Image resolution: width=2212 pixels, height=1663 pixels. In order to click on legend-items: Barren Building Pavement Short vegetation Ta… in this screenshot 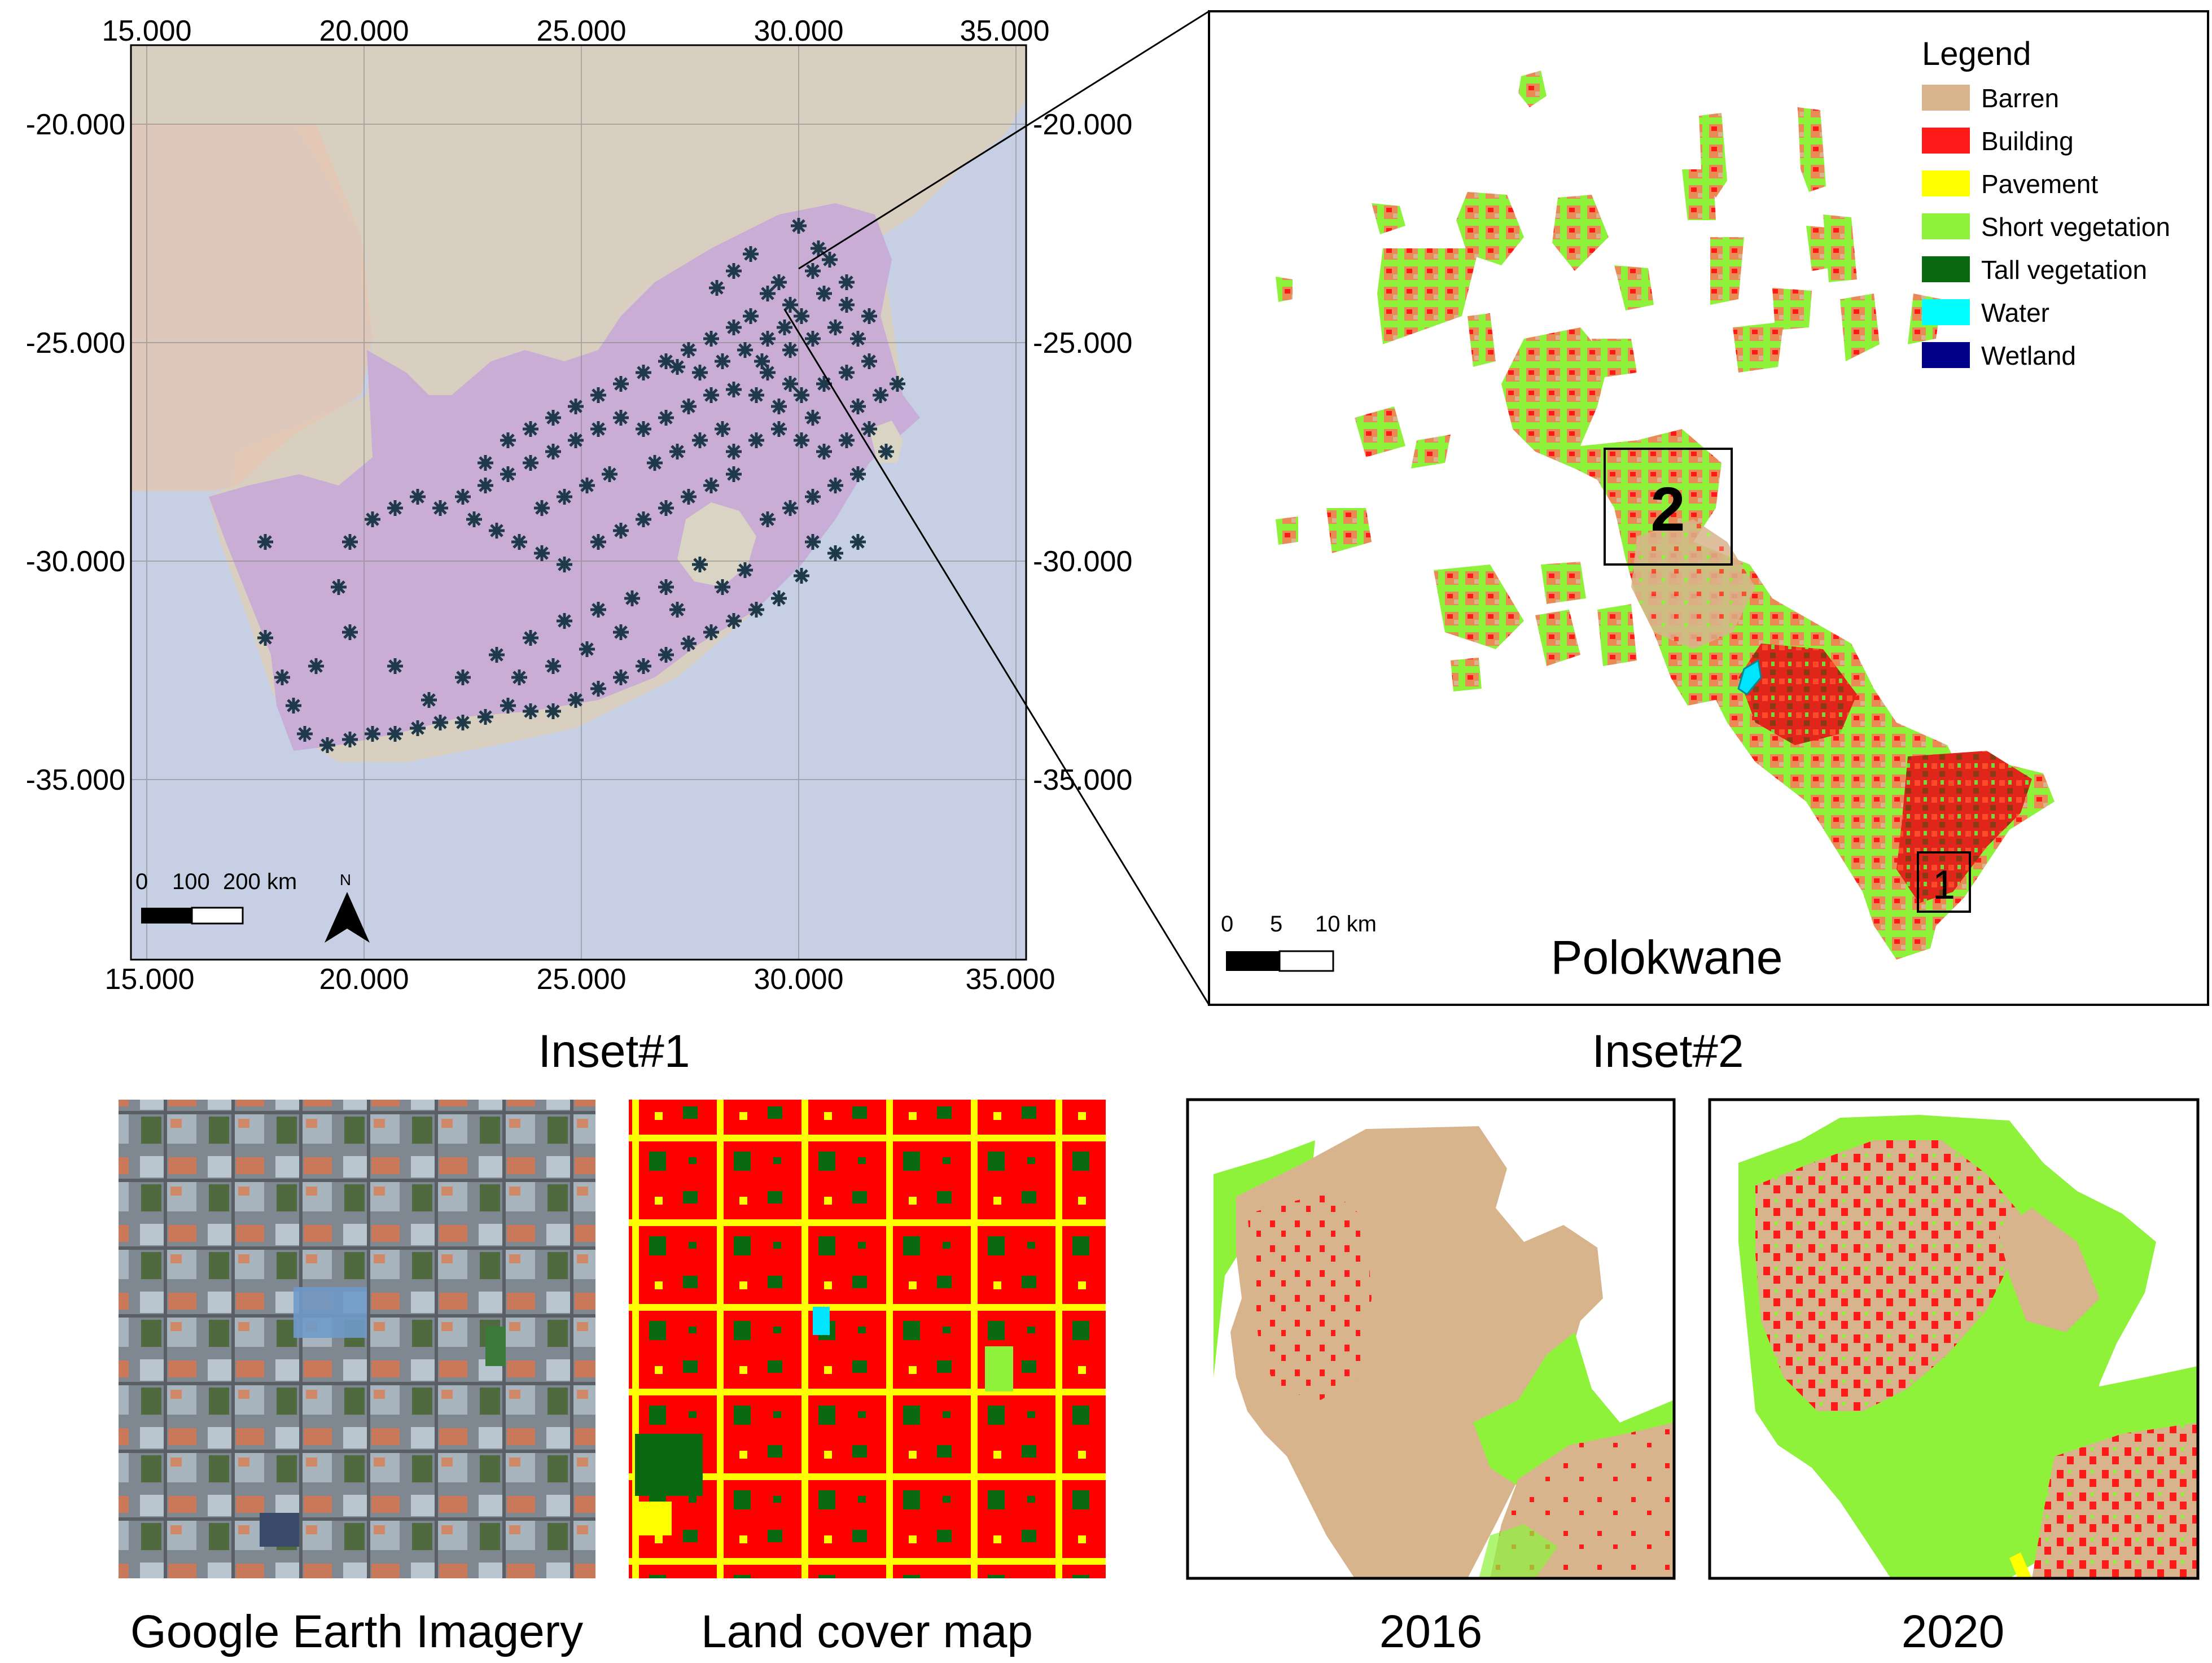, I will do `click(2046, 227)`.